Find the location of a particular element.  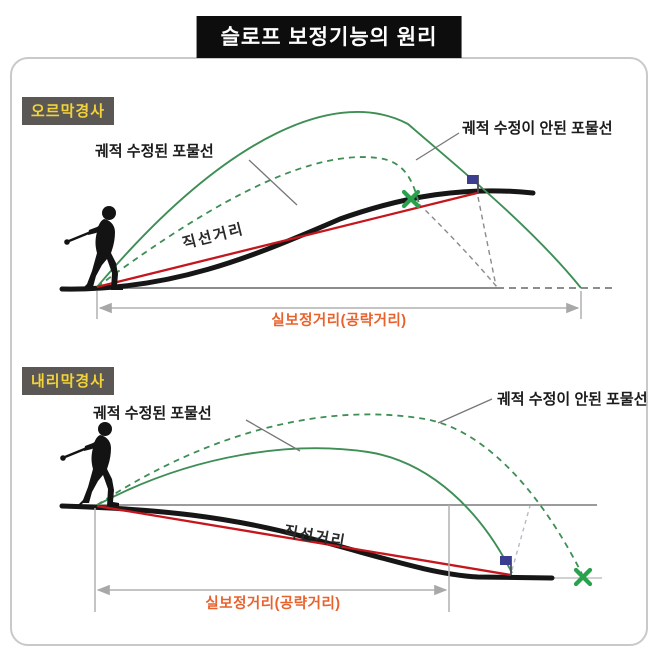

uphill-terrain-curve is located at coordinates (297, 240).